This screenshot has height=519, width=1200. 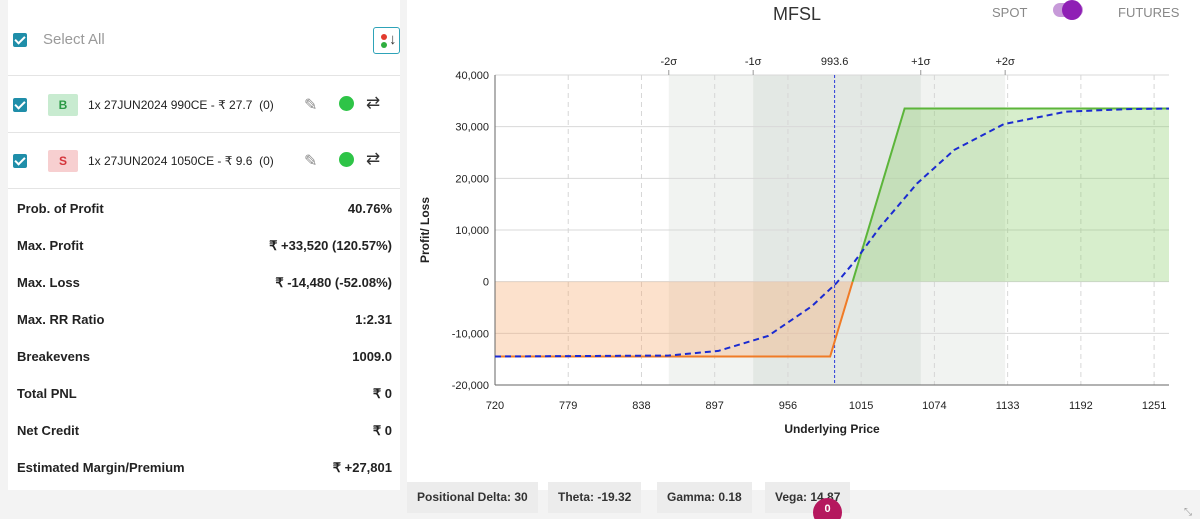 I want to click on futures-label: FUTURES, so click(x=1149, y=12).